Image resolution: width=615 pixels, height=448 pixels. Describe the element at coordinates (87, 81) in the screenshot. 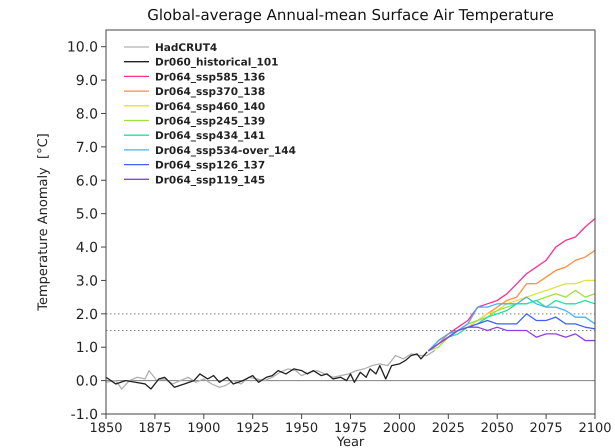

I see `y-tick-label: 9.0` at that location.